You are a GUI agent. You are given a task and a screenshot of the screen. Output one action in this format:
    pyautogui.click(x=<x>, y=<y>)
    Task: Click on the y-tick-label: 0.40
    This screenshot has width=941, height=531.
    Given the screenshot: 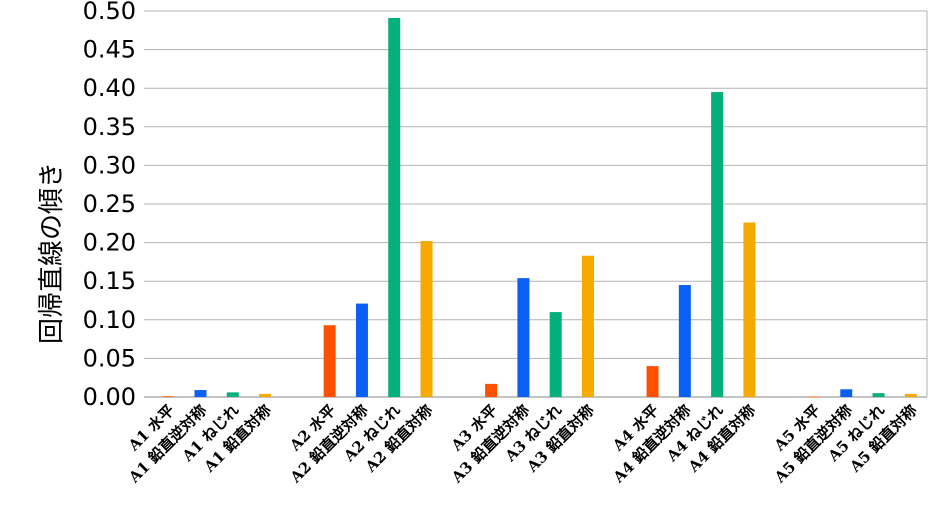 What is the action you would take?
    pyautogui.click(x=109, y=88)
    